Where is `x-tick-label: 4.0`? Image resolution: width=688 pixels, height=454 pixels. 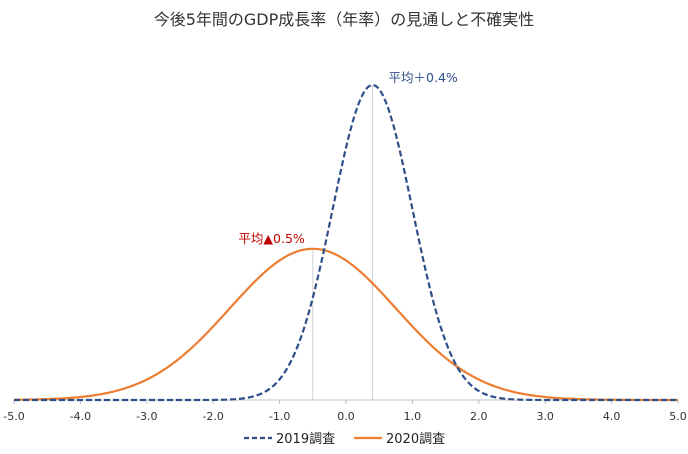 x-tick-label: 4.0 is located at coordinates (612, 416).